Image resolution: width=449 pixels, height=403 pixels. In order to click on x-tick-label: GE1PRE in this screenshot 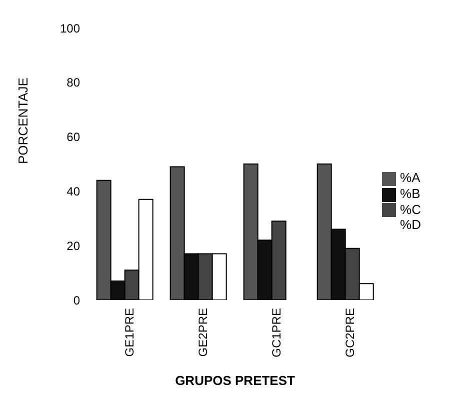, I will do `click(129, 332)`.